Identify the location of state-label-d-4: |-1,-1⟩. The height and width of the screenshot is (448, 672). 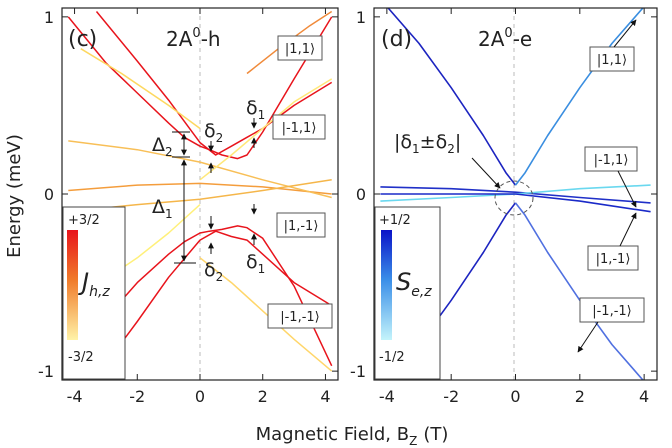
(611, 325).